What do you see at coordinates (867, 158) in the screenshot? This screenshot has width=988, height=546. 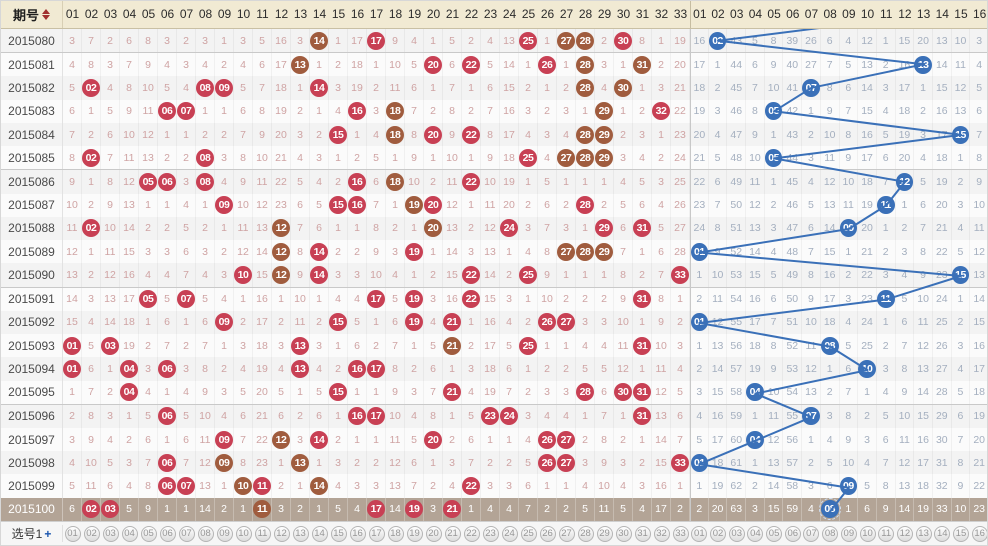 I see `miss-count-cell: 17` at bounding box center [867, 158].